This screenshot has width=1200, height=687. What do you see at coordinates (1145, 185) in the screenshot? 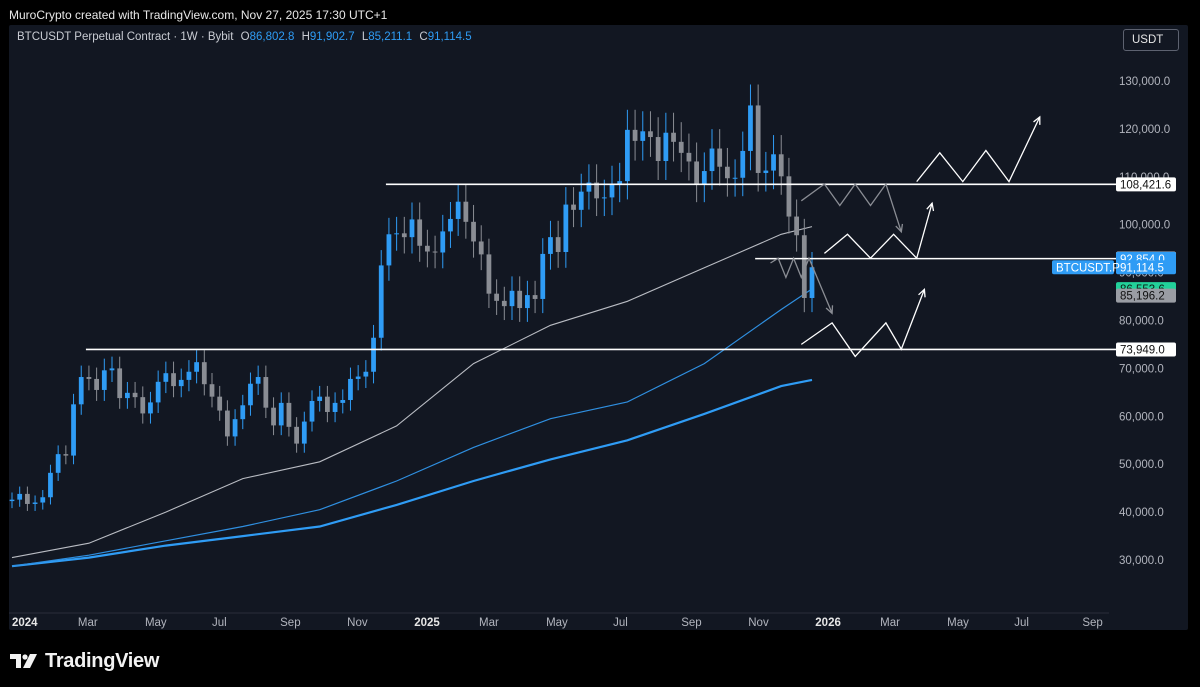
I see `price-tag-label: 108,421.6` at bounding box center [1145, 185].